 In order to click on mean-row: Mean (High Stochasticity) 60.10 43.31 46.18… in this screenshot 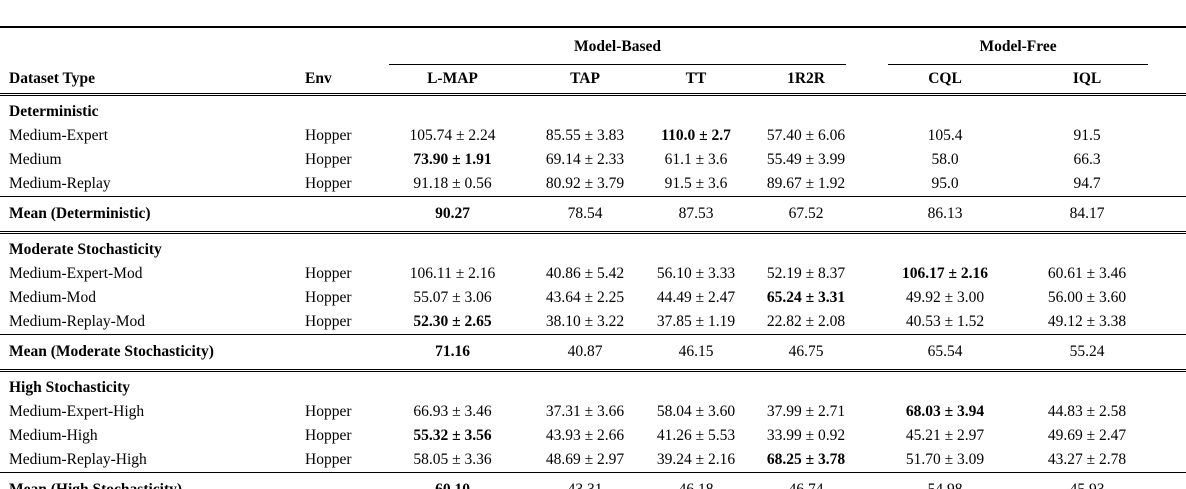, I will do `click(593, 480)`.